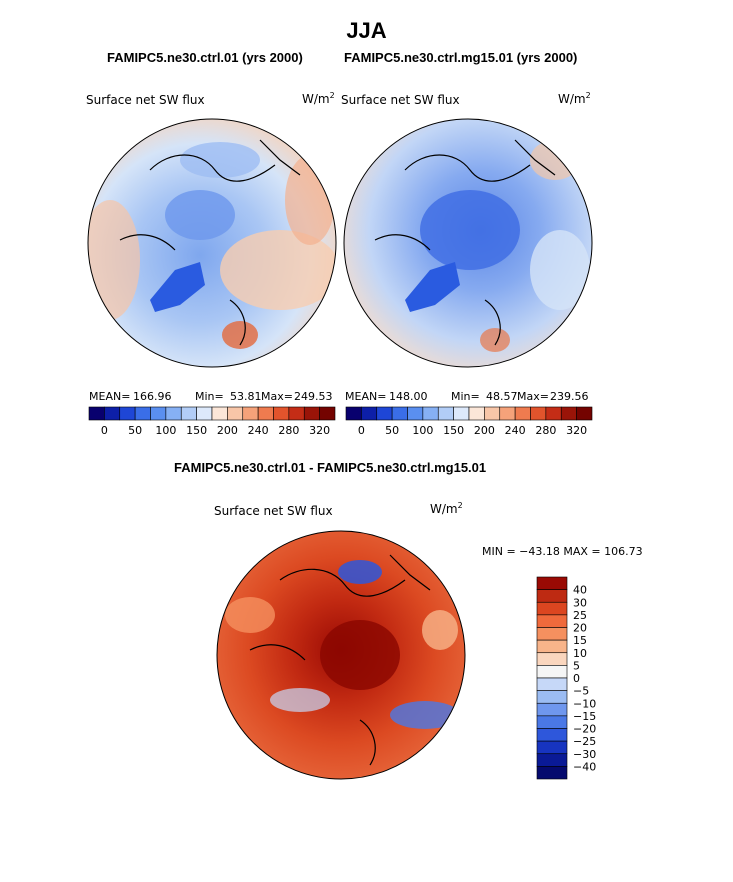  What do you see at coordinates (104, 430) in the screenshot?
I see `left-colorbar-tick-label: 0` at bounding box center [104, 430].